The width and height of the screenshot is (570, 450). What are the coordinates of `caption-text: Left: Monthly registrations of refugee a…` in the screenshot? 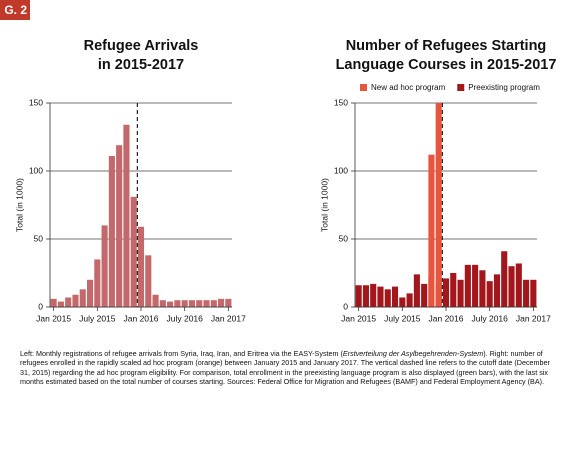 It's located at (181, 353).